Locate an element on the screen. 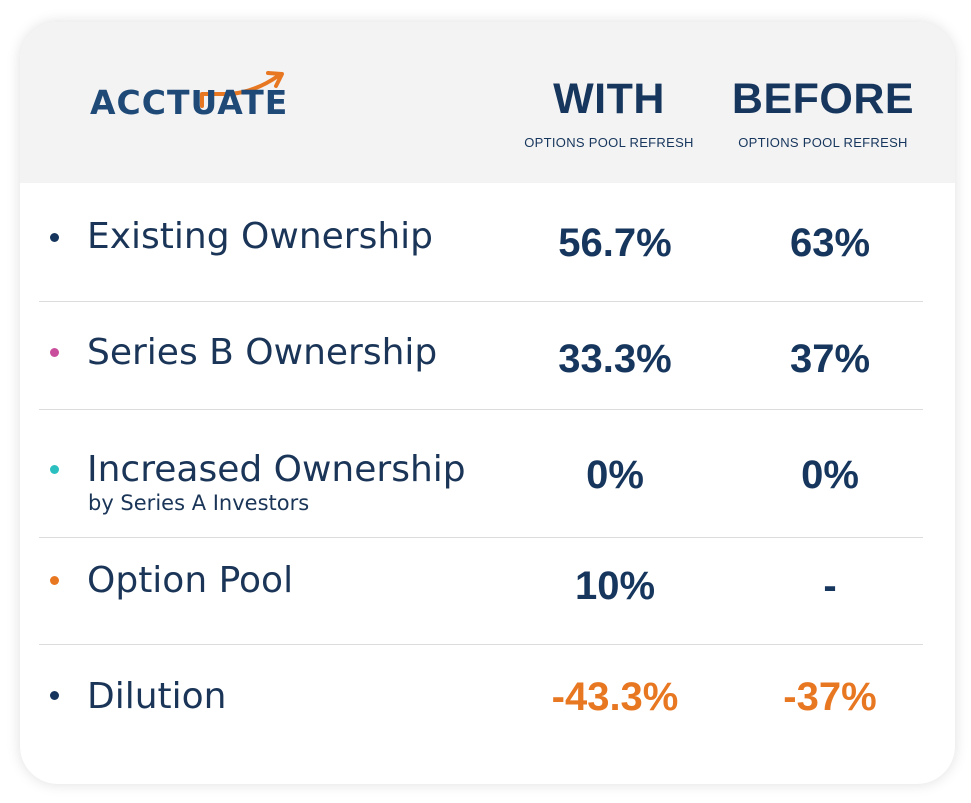 This screenshot has width=971, height=803. table-row: Existing Ownership 56.7% 63% is located at coordinates (487, 242).